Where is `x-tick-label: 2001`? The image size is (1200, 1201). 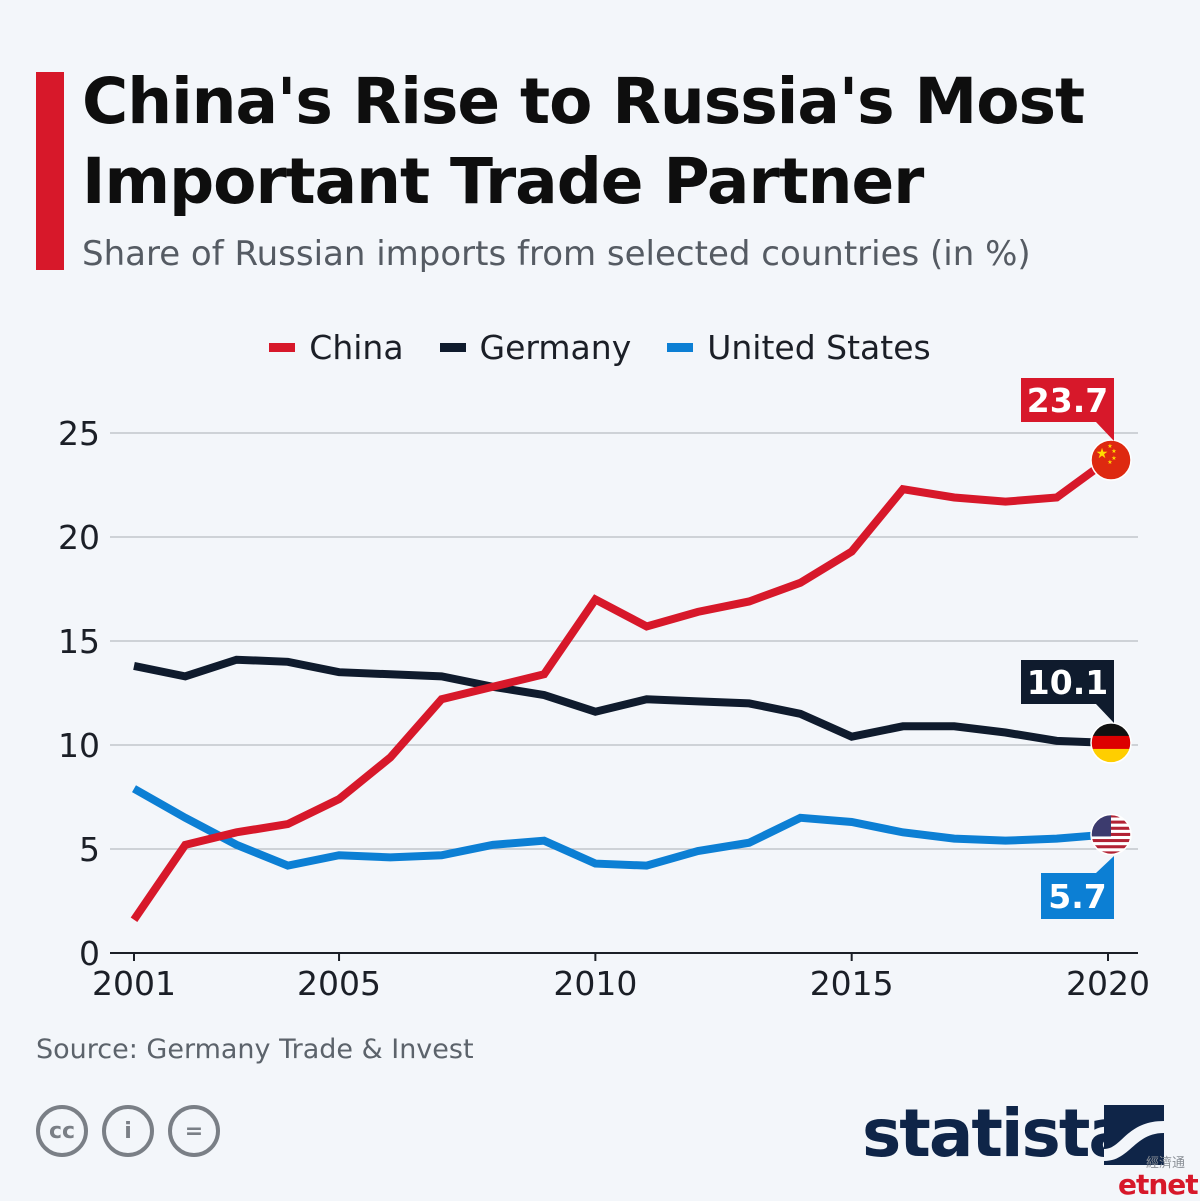 x-tick-label: 2001 is located at coordinates (134, 983).